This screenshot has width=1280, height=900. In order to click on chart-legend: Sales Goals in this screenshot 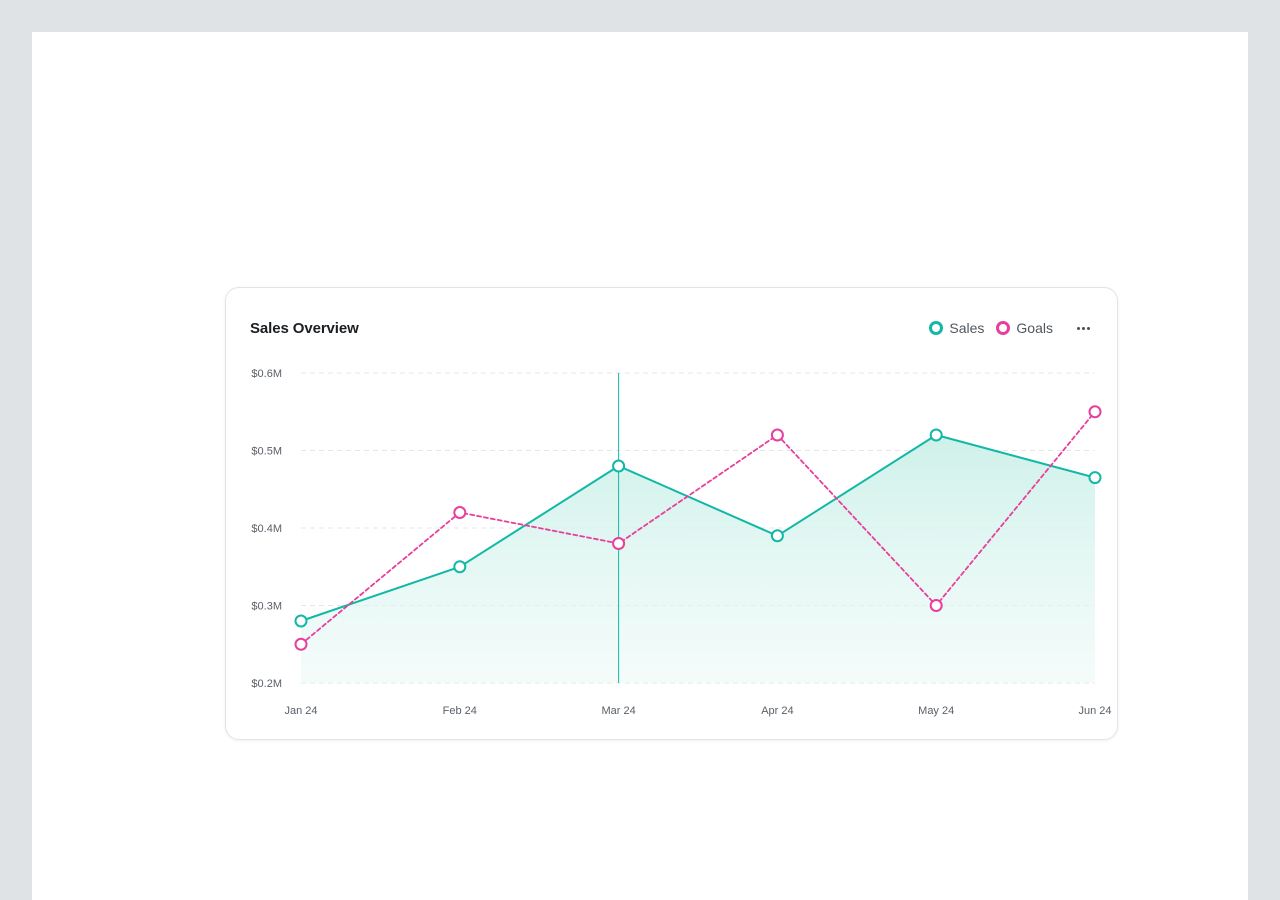, I will do `click(1011, 328)`.